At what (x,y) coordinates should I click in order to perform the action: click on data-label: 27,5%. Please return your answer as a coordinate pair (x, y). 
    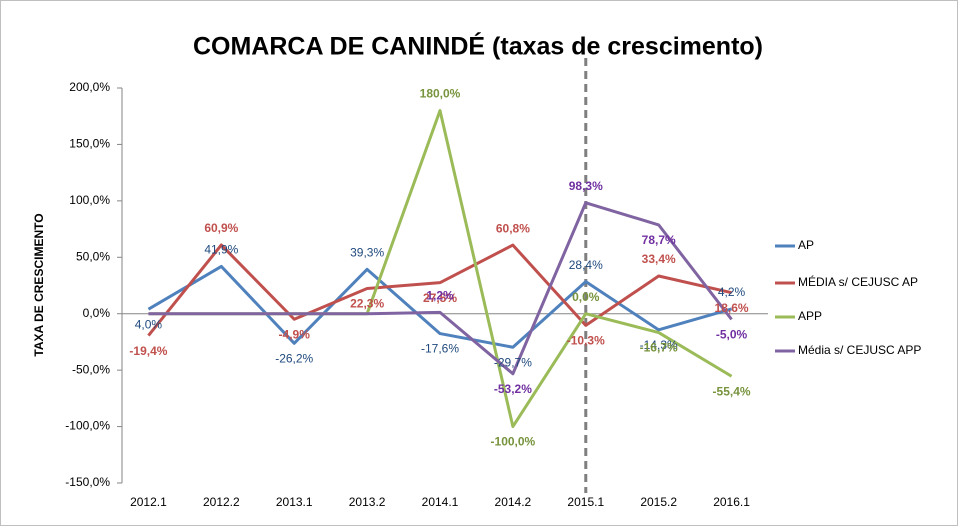
    Looking at the image, I should click on (440, 298).